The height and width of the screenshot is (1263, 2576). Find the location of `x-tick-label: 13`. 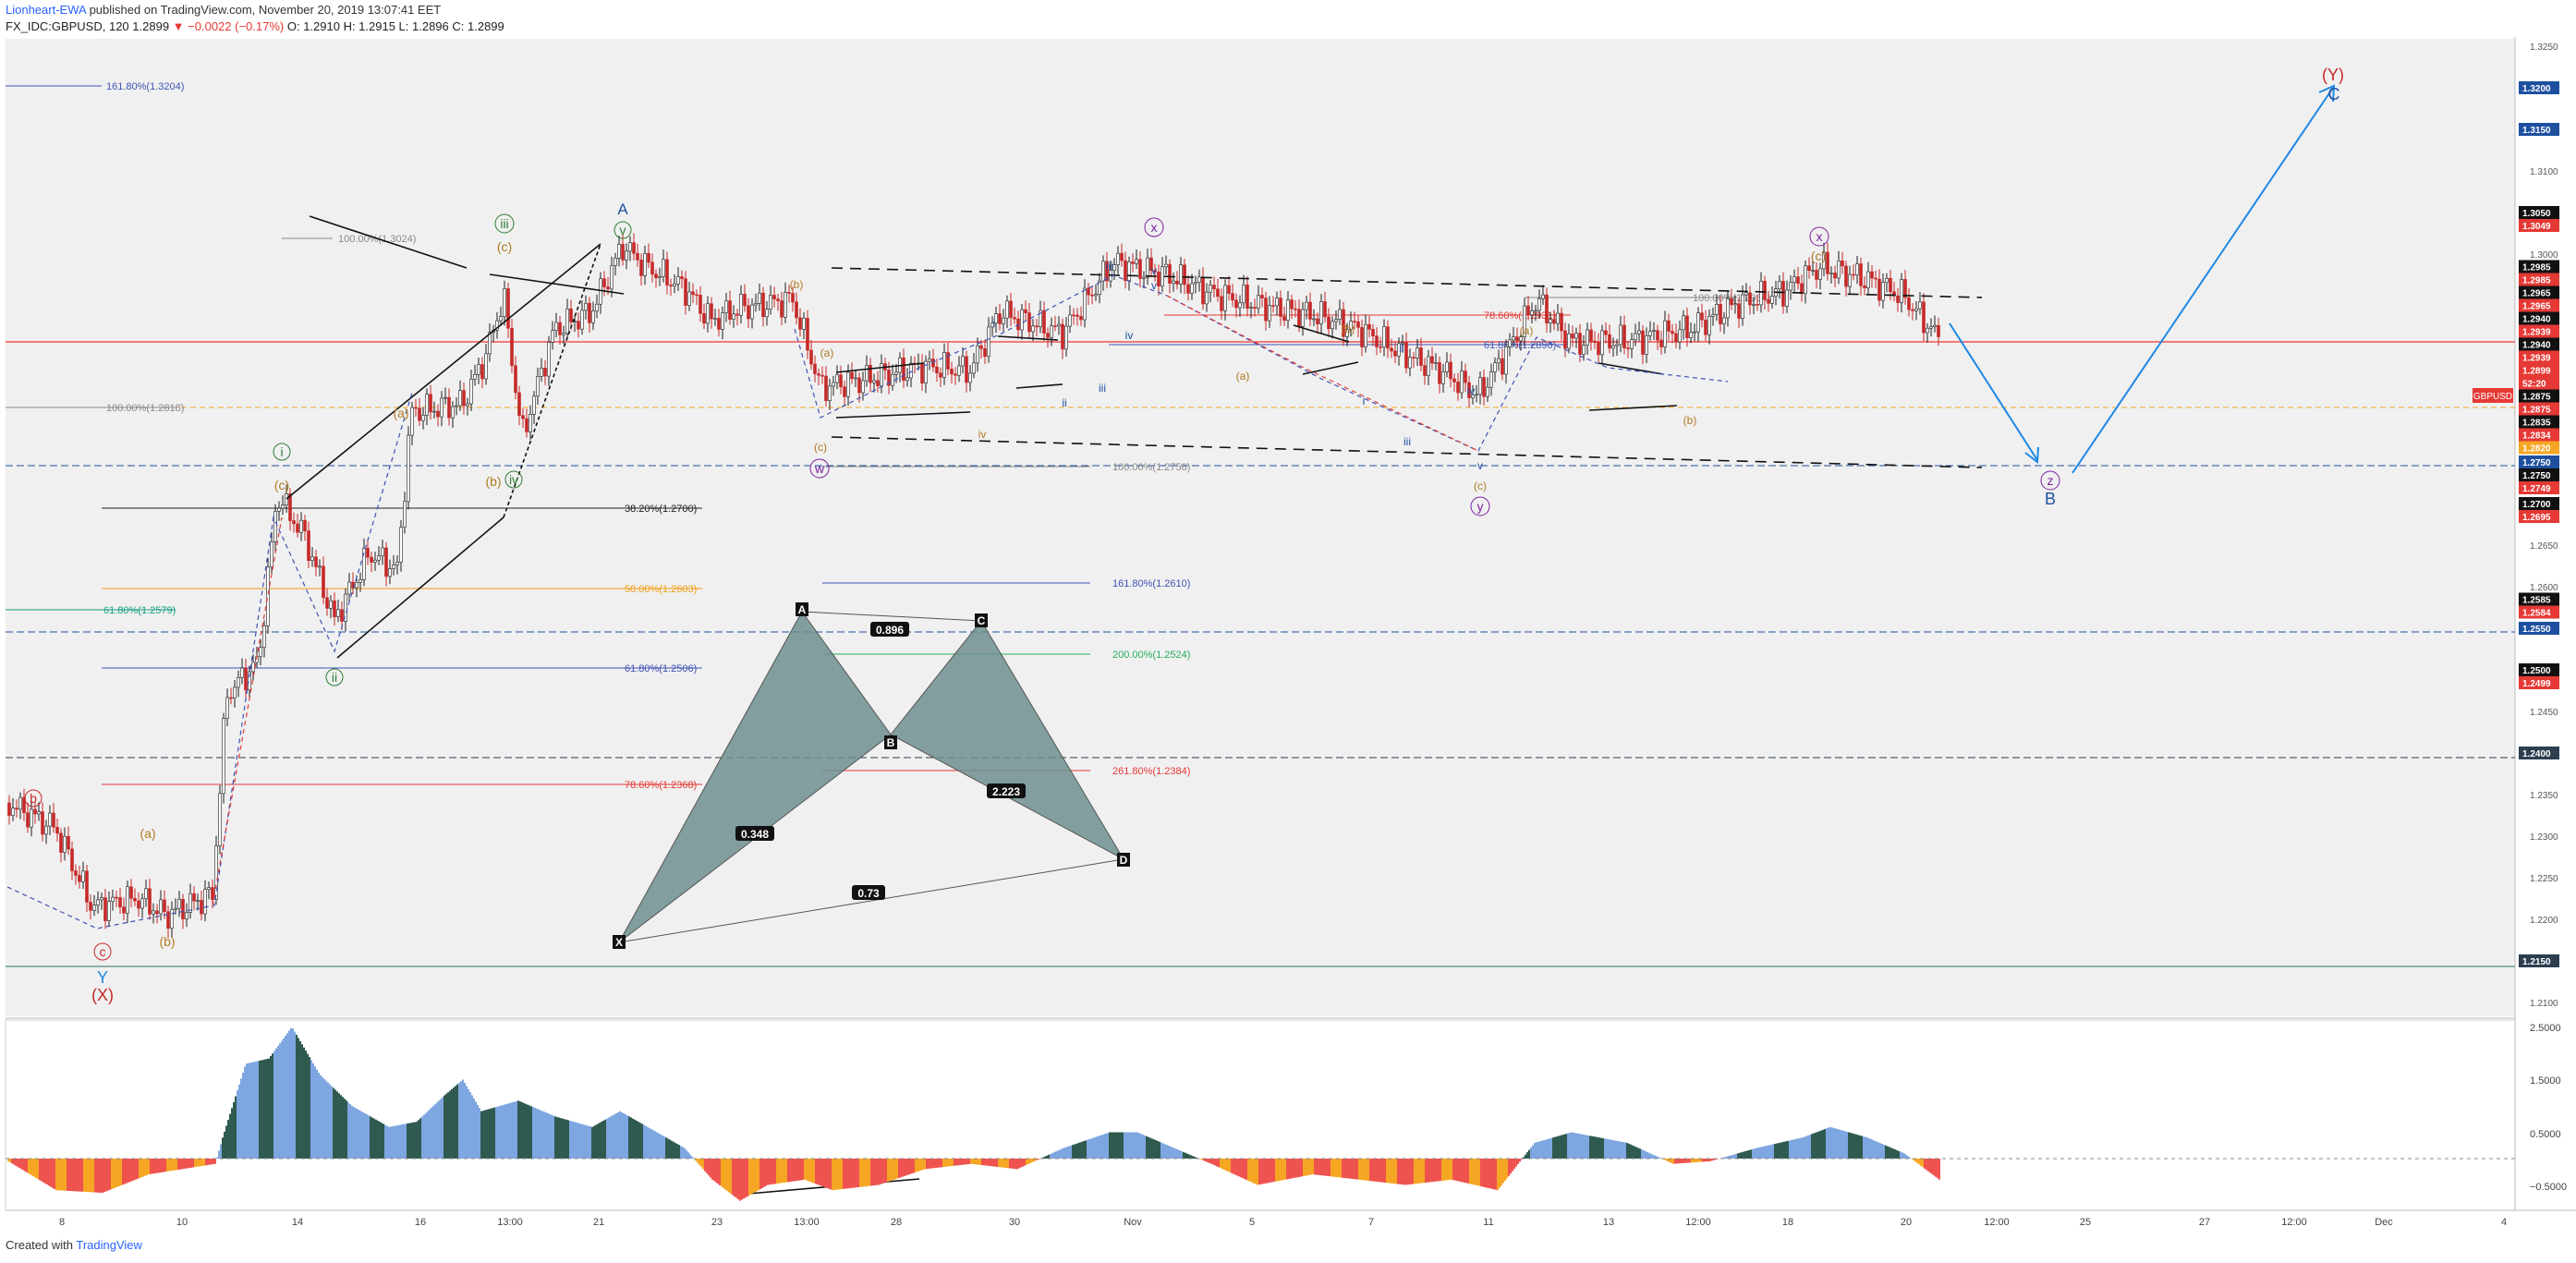

x-tick-label: 13 is located at coordinates (1608, 1222).